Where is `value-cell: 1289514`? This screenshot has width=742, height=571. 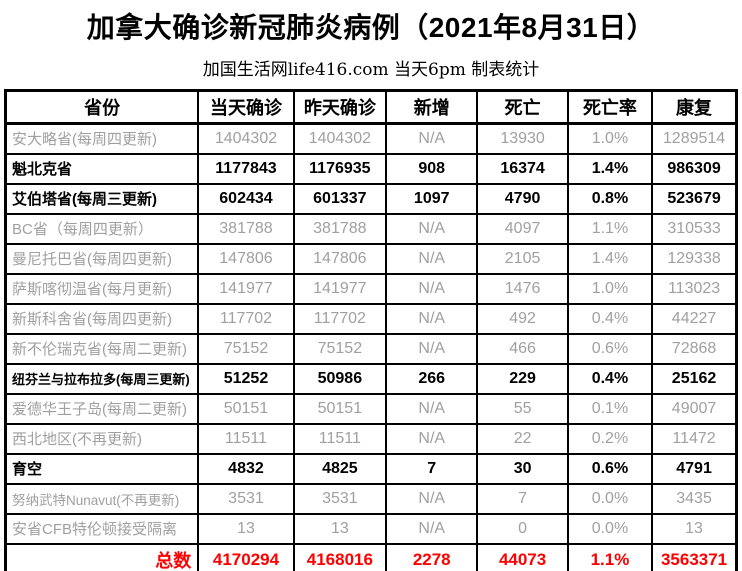 value-cell: 1289514 is located at coordinates (694, 138).